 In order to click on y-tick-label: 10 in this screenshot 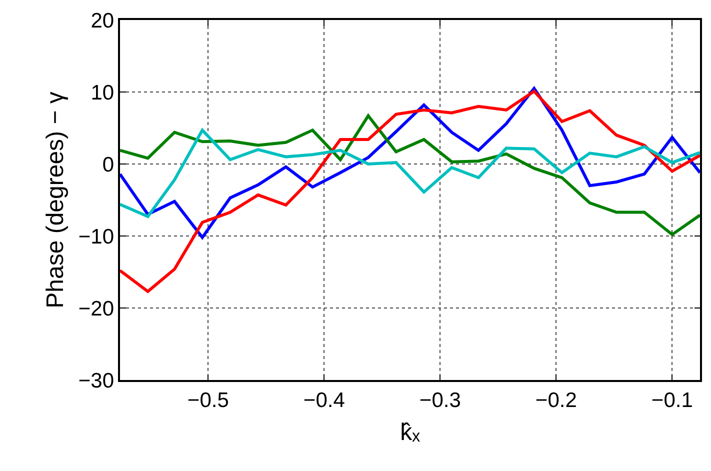, I will do `click(102, 92)`.